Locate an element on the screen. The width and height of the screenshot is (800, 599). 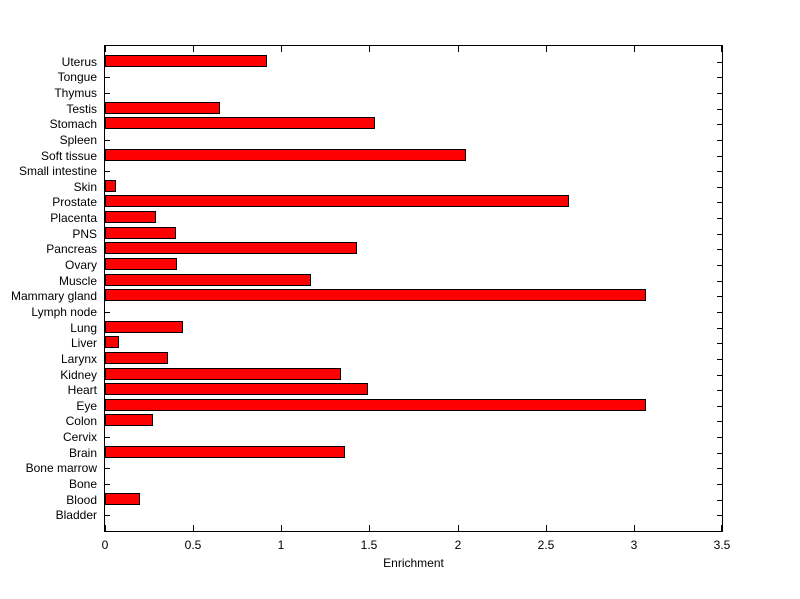
y-tick-label: Thymus is located at coordinates (75, 93).